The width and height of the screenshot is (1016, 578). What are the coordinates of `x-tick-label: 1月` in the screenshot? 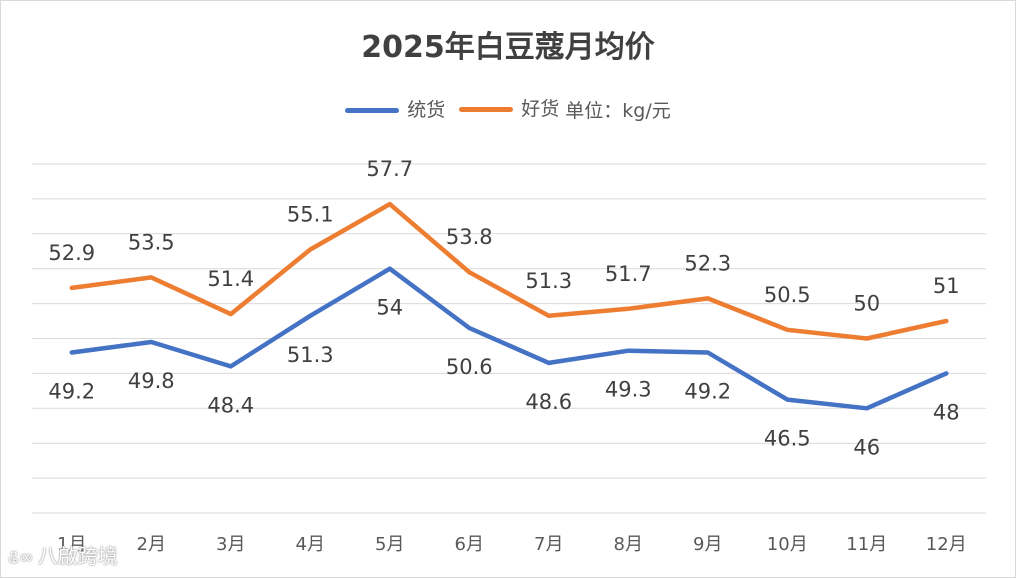 It's located at (71, 544).